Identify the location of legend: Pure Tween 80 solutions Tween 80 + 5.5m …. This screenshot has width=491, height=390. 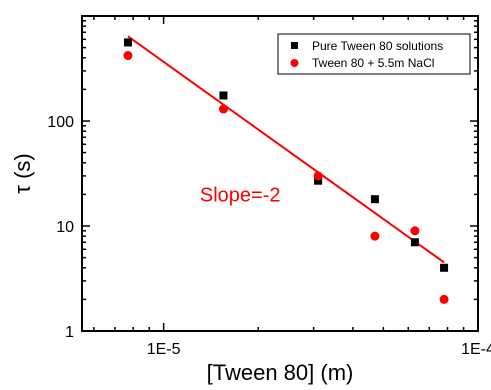
(374, 54).